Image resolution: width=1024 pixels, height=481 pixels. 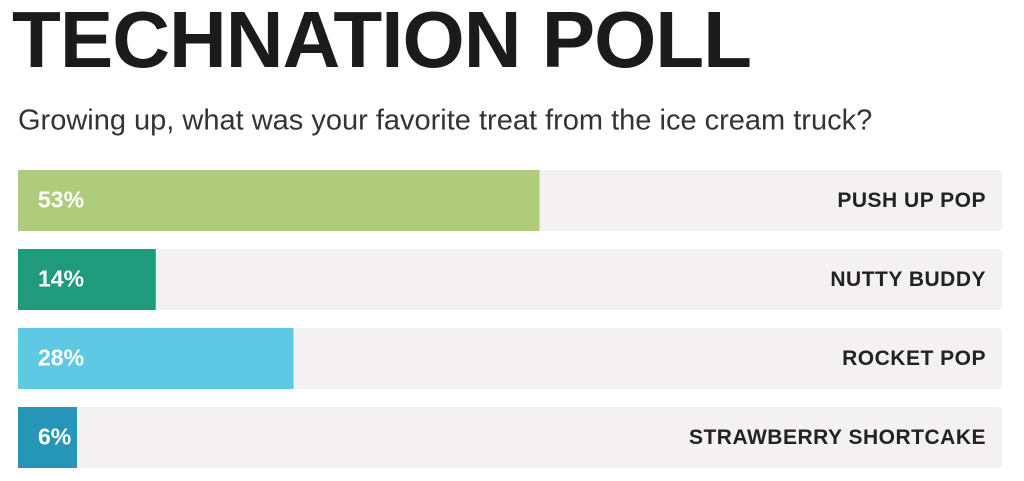 I want to click on category-label: PUSH UP POP, so click(x=911, y=200).